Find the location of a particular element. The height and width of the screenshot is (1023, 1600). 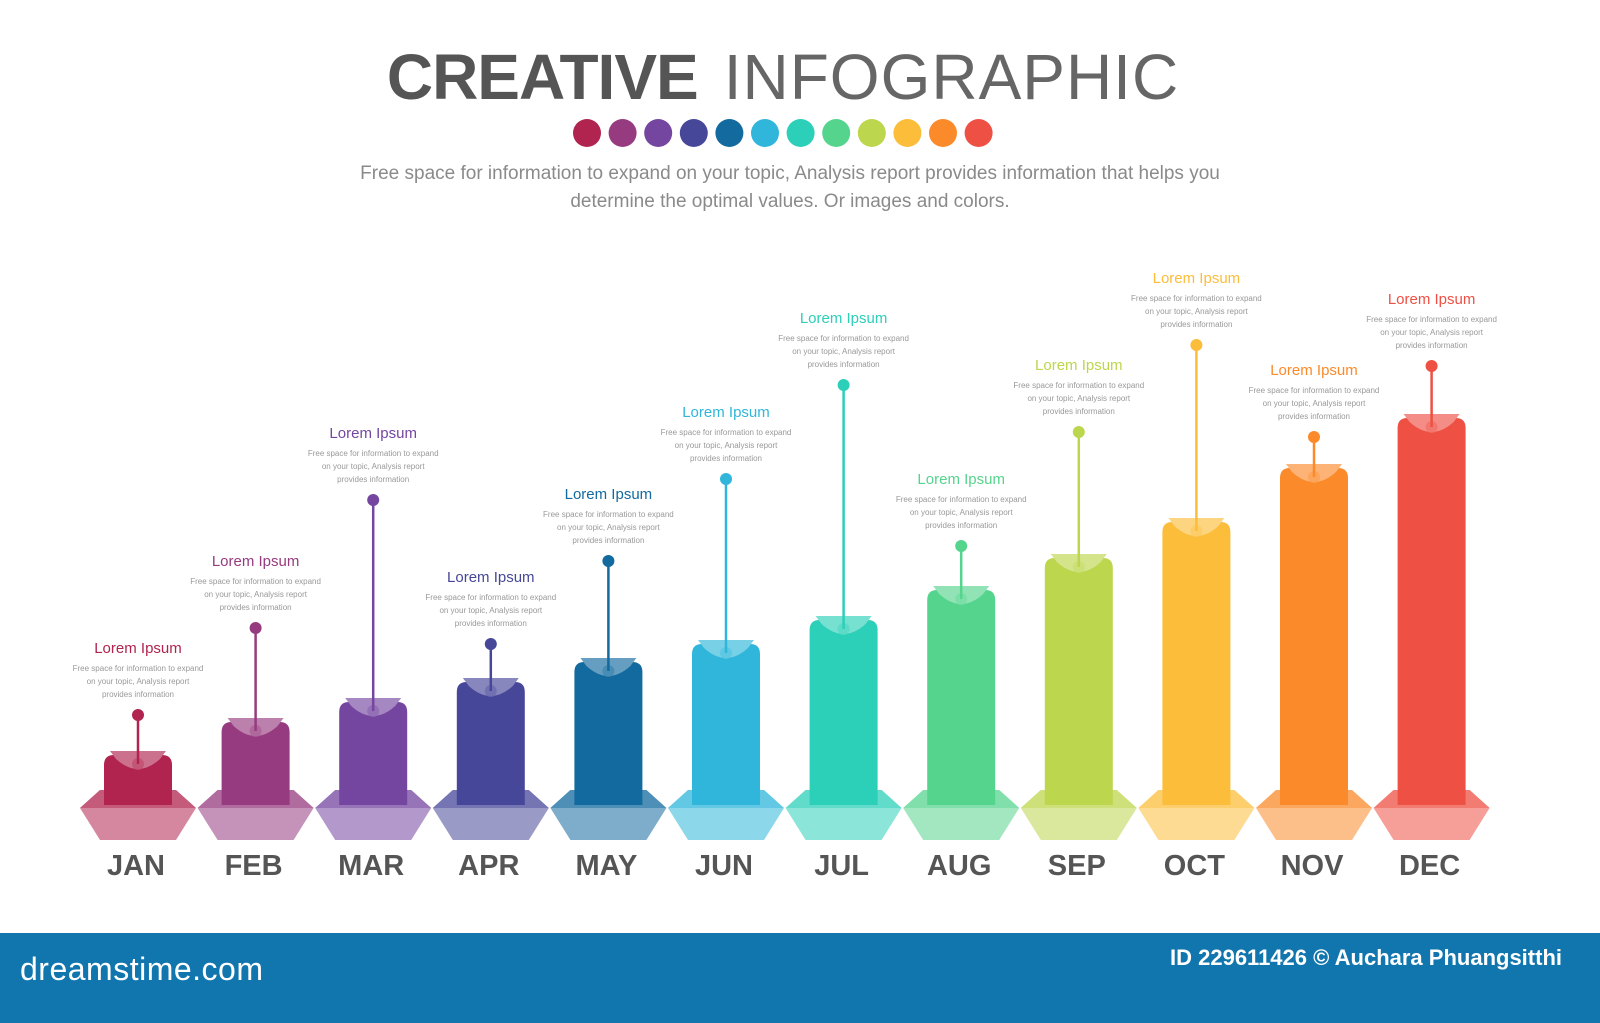

bar-jun is located at coordinates (726, 724).